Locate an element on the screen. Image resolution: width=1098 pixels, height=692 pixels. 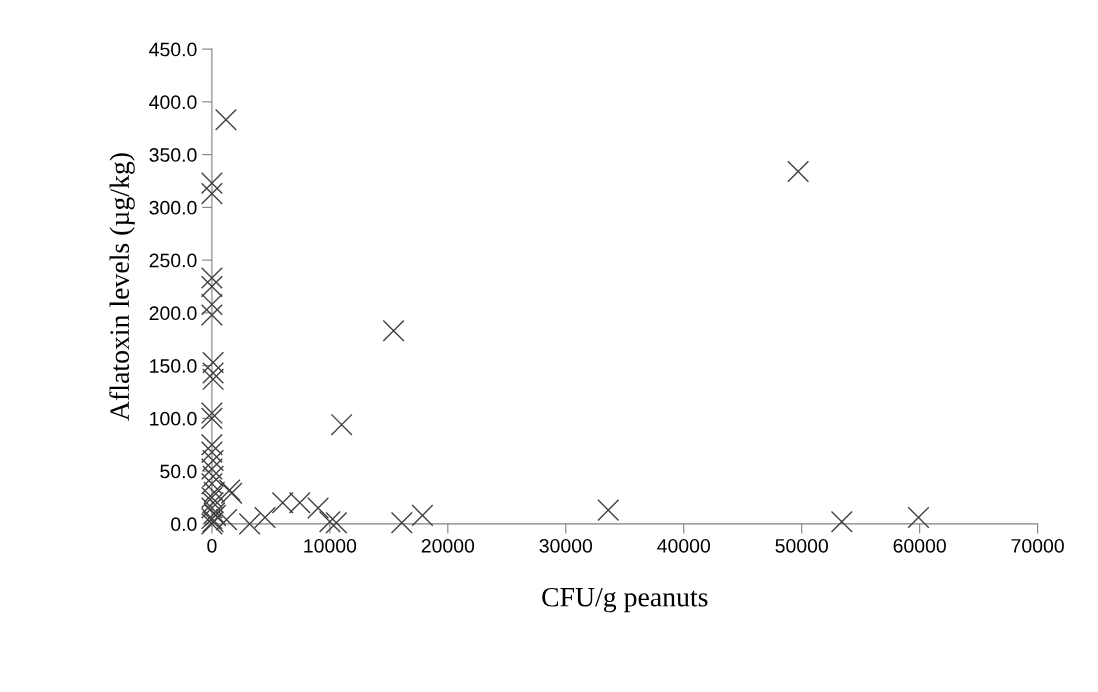
y-tick-label: 100.0 is located at coordinates (173, 418).